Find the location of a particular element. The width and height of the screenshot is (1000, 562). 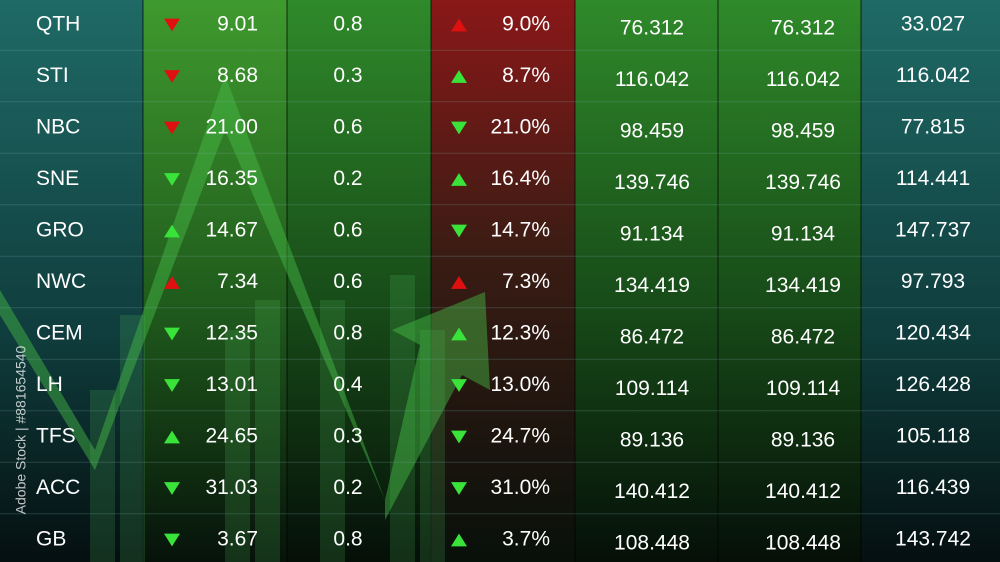

price: 24.65 is located at coordinates (231, 436).